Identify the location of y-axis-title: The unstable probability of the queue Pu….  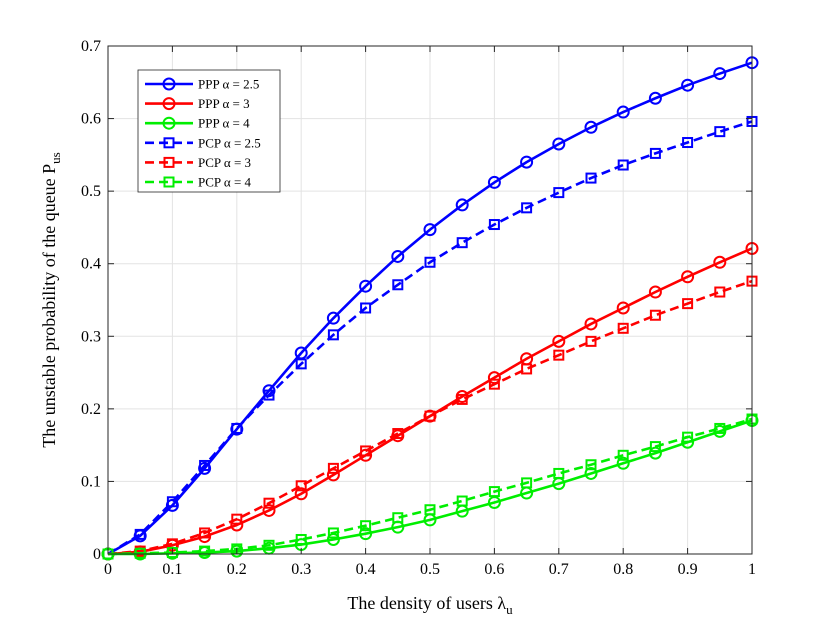
(51, 300).